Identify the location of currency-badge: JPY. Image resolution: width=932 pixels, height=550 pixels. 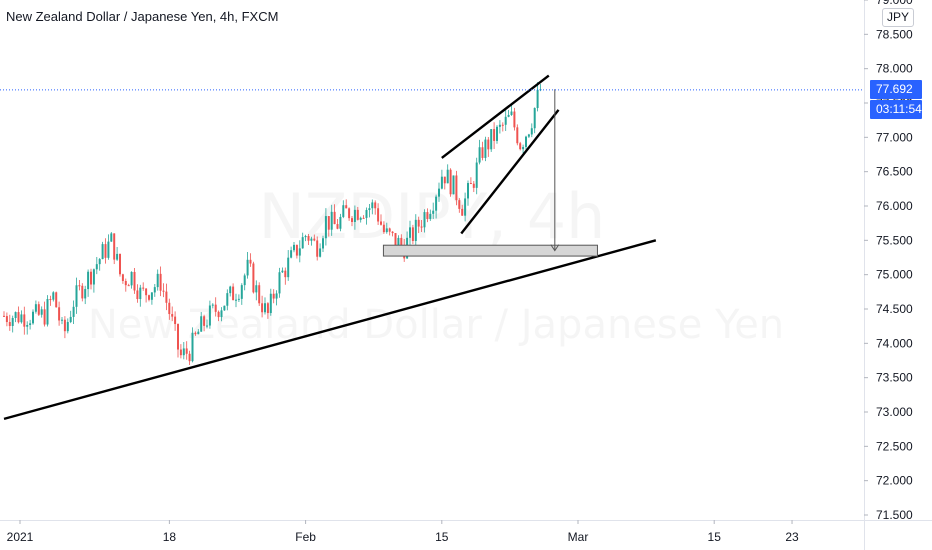
(898, 17).